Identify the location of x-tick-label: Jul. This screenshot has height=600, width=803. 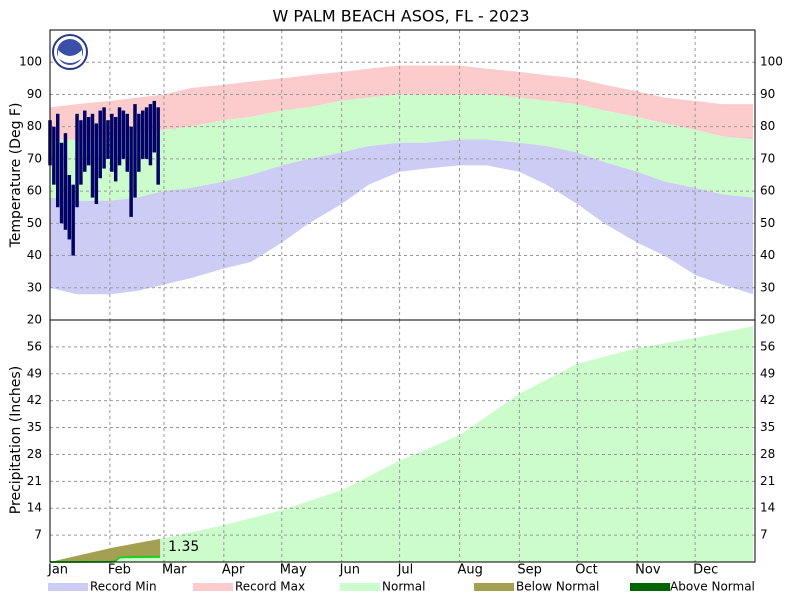
(405, 570).